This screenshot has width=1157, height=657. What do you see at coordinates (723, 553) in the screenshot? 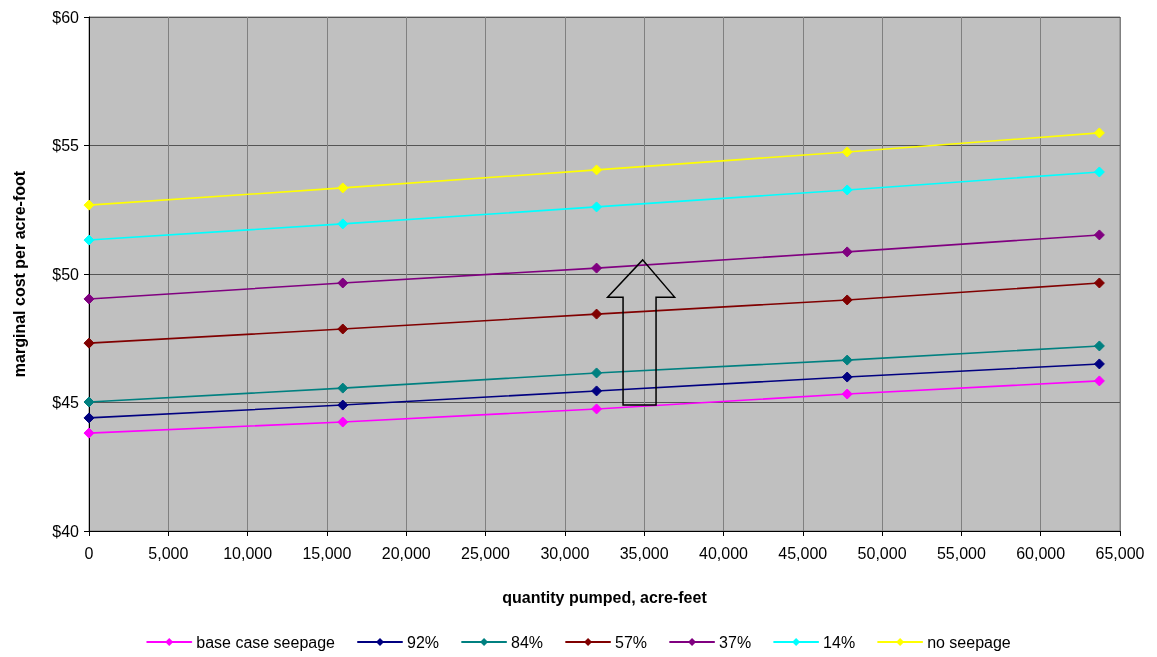
I see `x-tick-label: 40,000` at bounding box center [723, 553].